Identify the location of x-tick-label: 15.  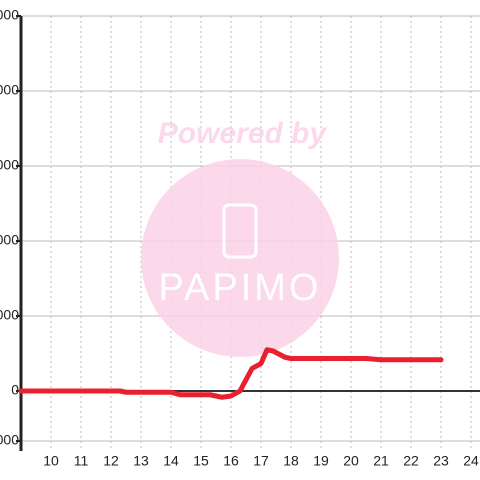
(201, 461).